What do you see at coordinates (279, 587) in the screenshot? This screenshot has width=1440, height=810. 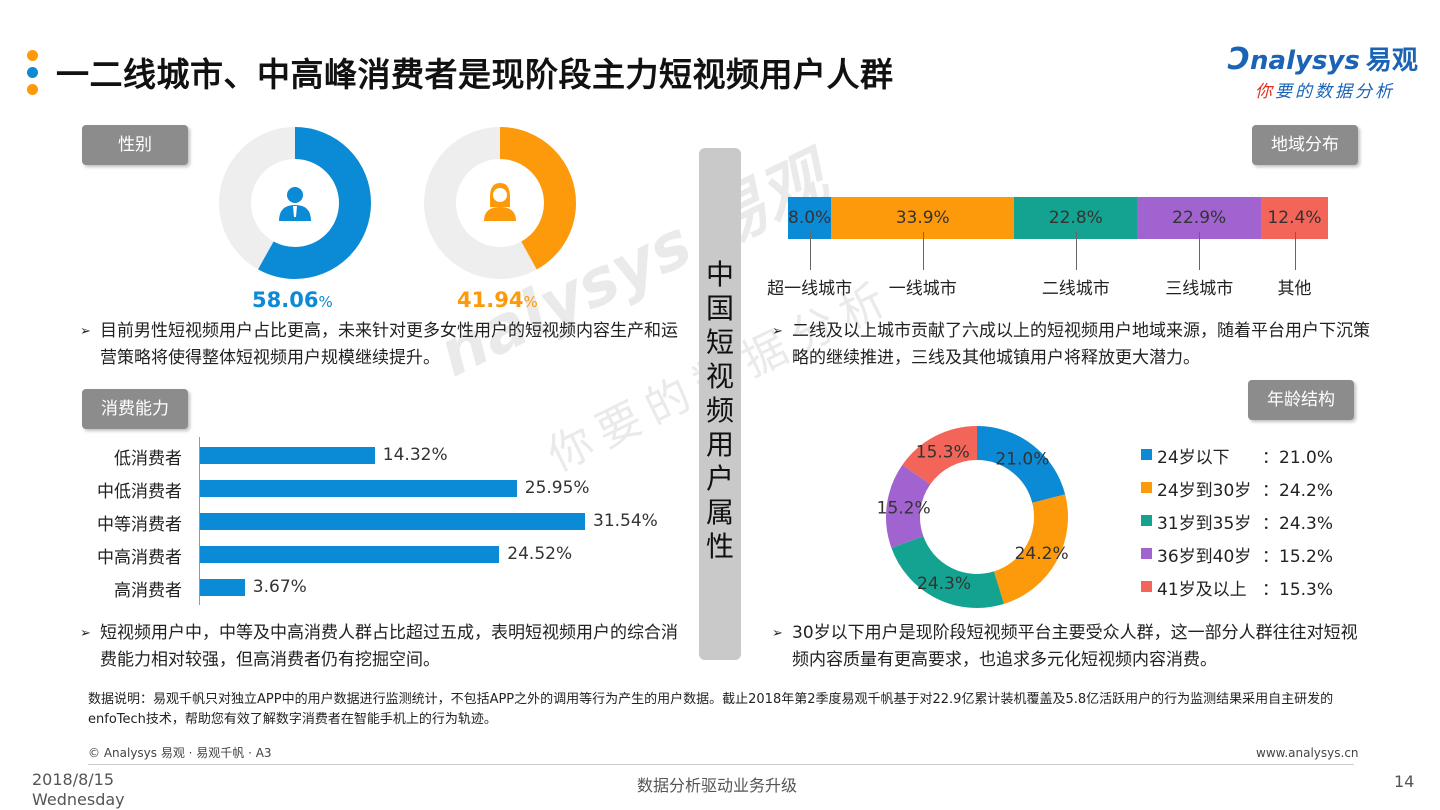 I see `consumption-bar-value: 3.67%` at bounding box center [279, 587].